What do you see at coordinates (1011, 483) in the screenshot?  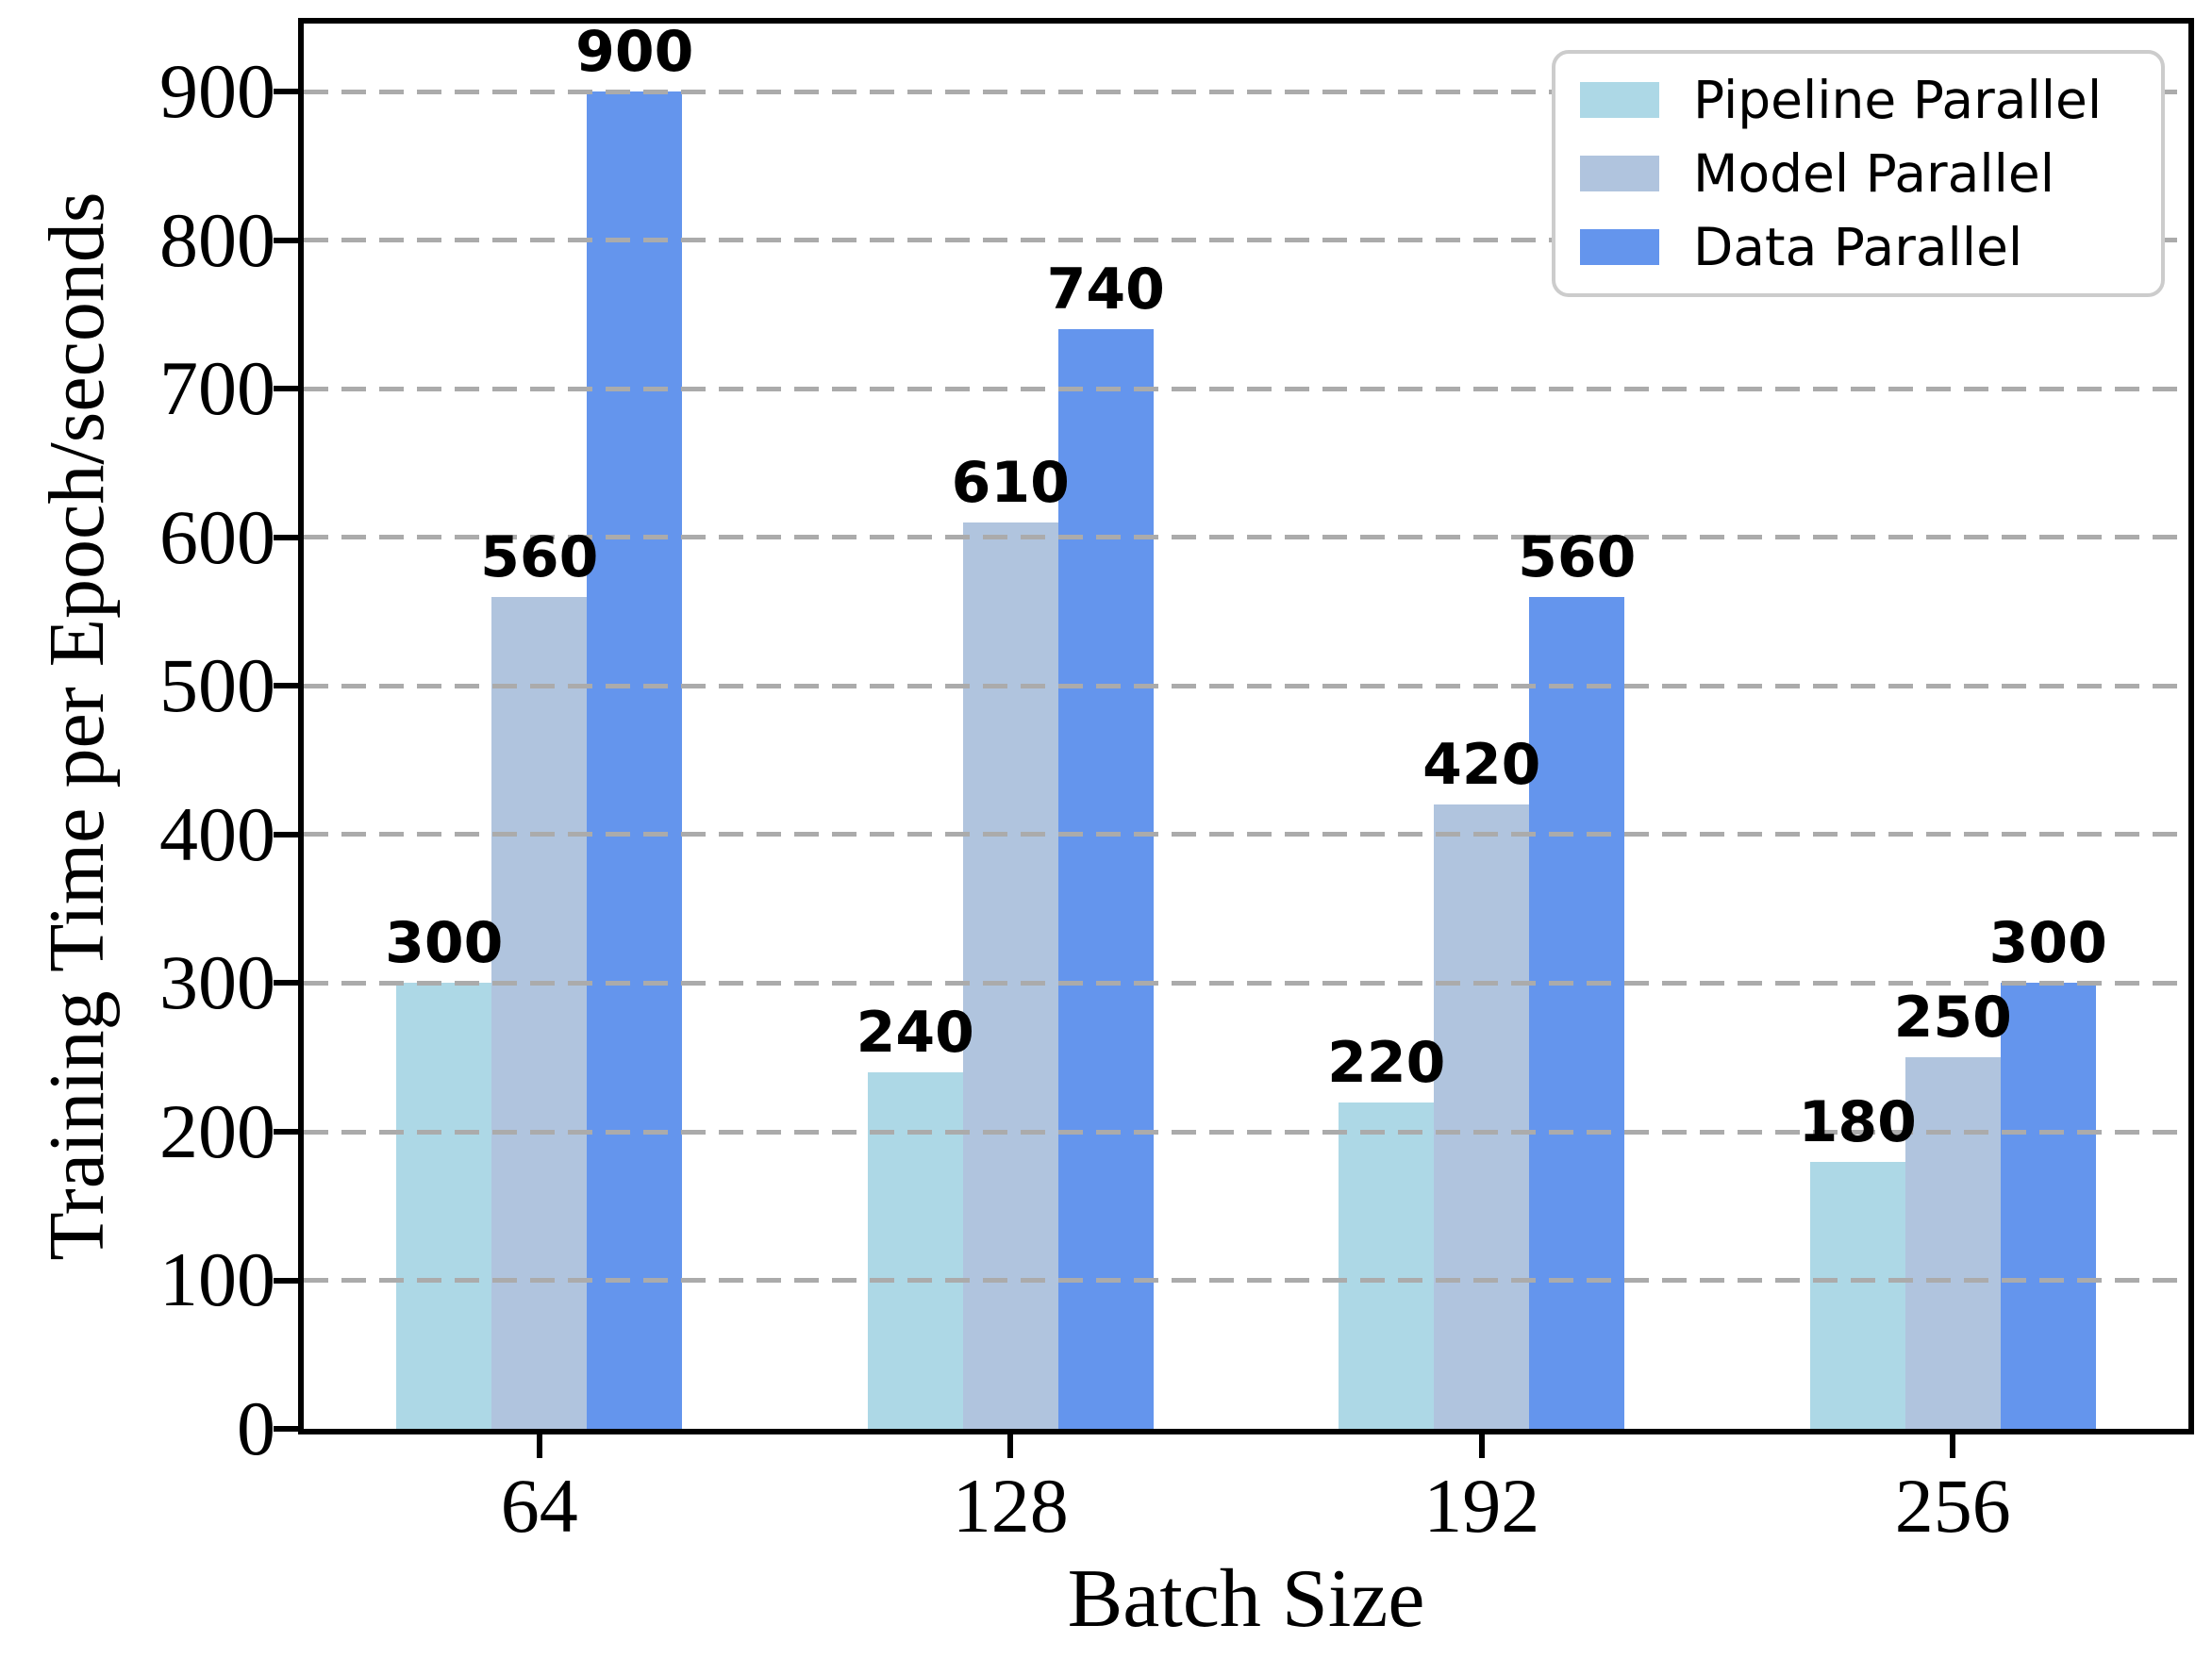 I see `bar-value-label-model-parallel-128: 610` at bounding box center [1011, 483].